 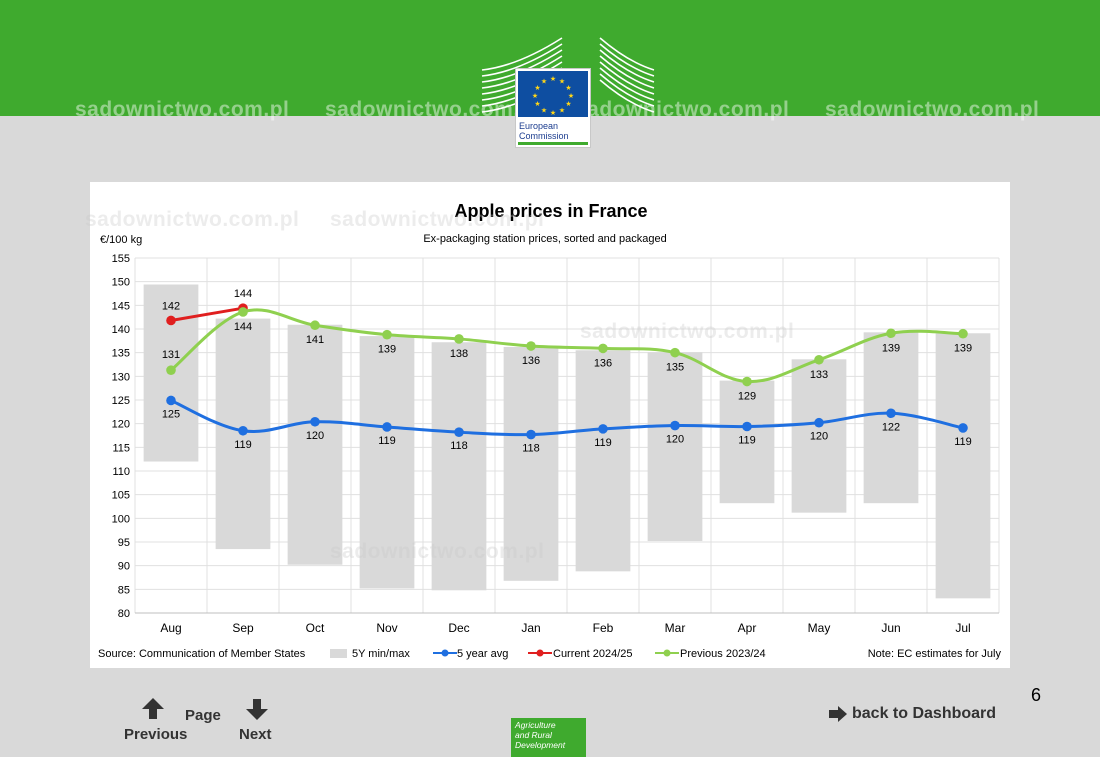 What do you see at coordinates (121, 354) in the screenshot?
I see `y-tick-label: 135` at bounding box center [121, 354].